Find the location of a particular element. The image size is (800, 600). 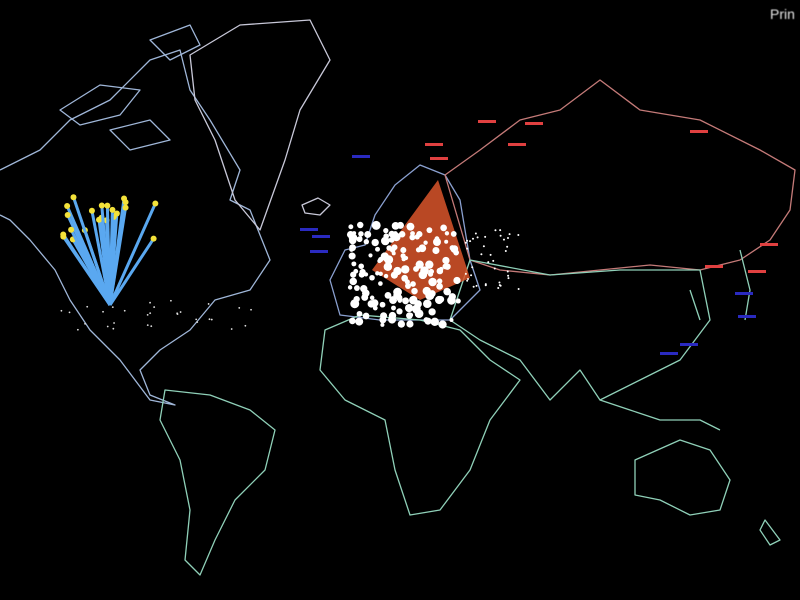

canada-islands-outline is located at coordinates (130, 87).